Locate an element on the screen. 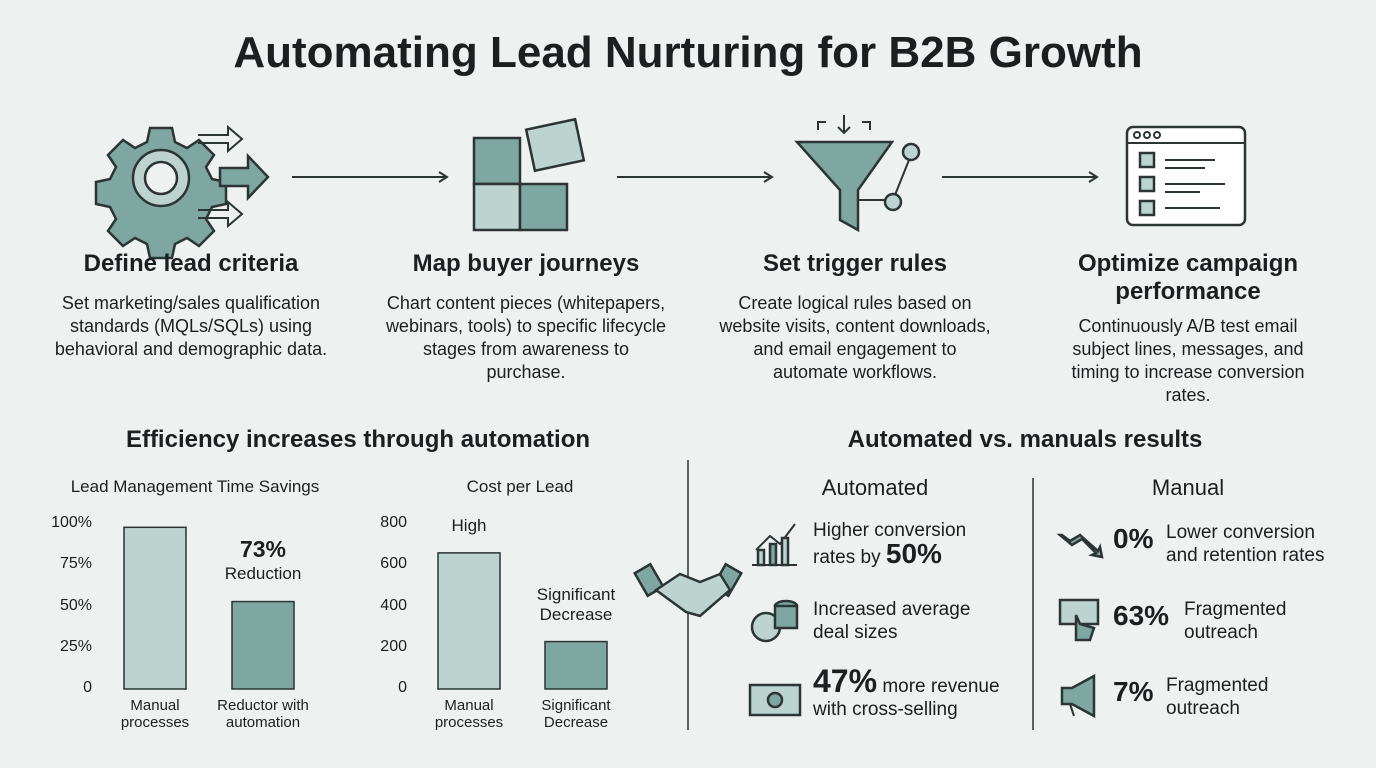 Image resolution: width=1376 pixels, height=768 pixels. section-title: Efficiency increases through automation is located at coordinates (358, 439).